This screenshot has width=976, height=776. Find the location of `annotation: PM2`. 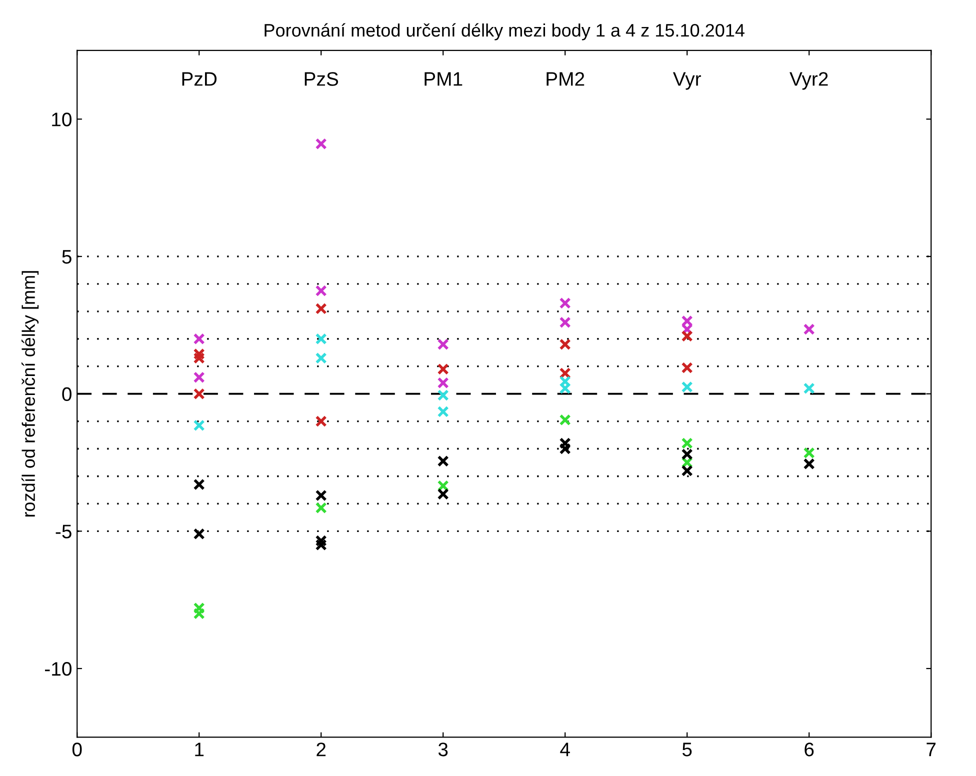

annotation: PM2 is located at coordinates (565, 79).